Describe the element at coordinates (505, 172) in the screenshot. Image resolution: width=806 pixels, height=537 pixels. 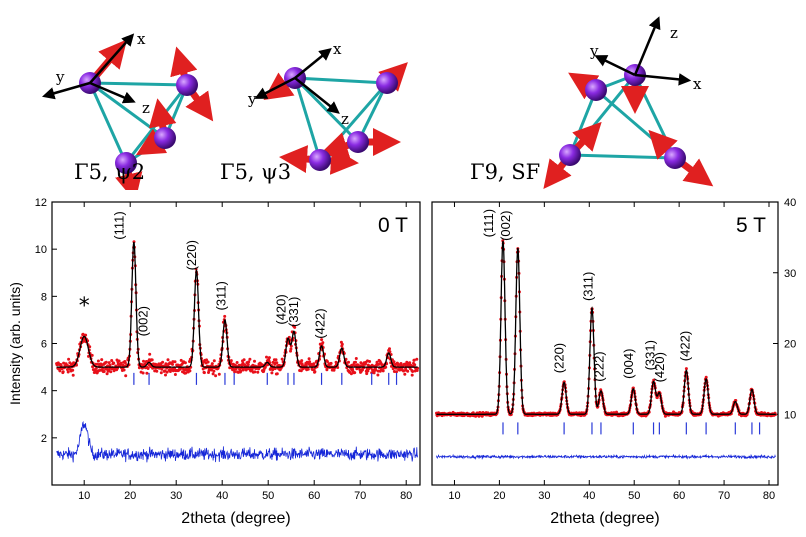
I see `config-label-gamma9-sf: Γ9, SF` at that location.